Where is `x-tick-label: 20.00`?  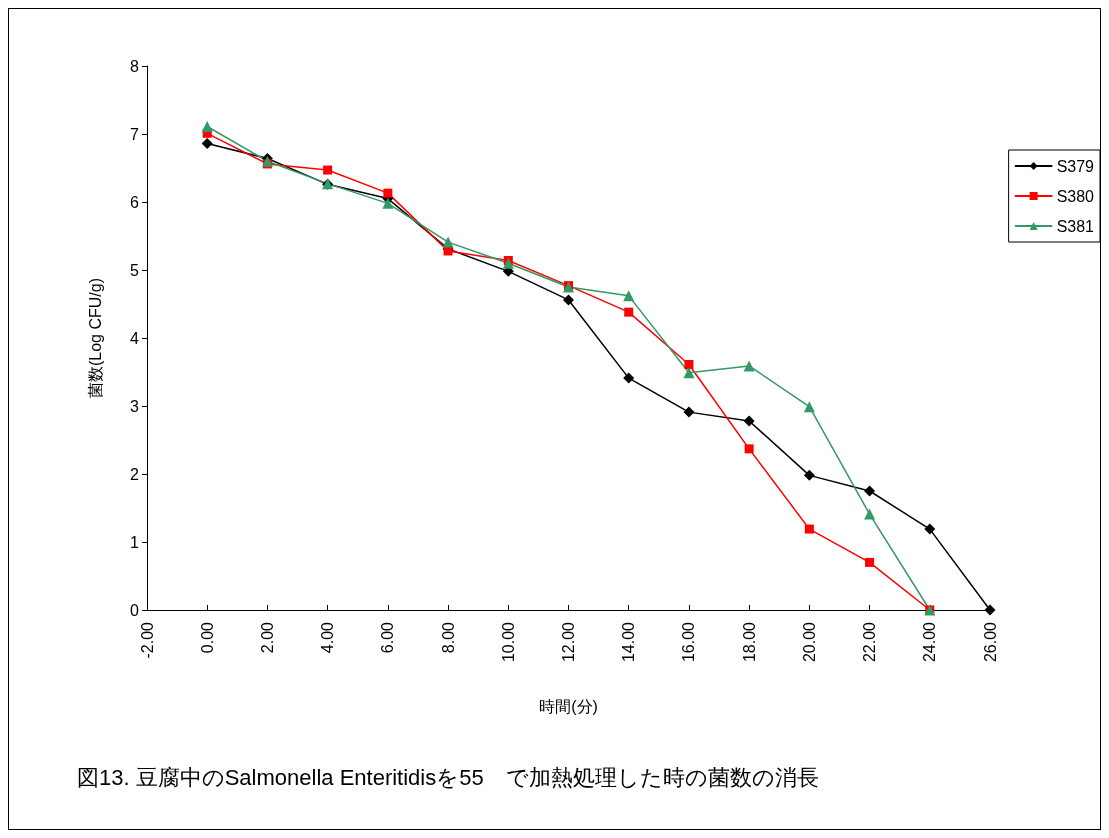 x-tick-label: 20.00 is located at coordinates (809, 642).